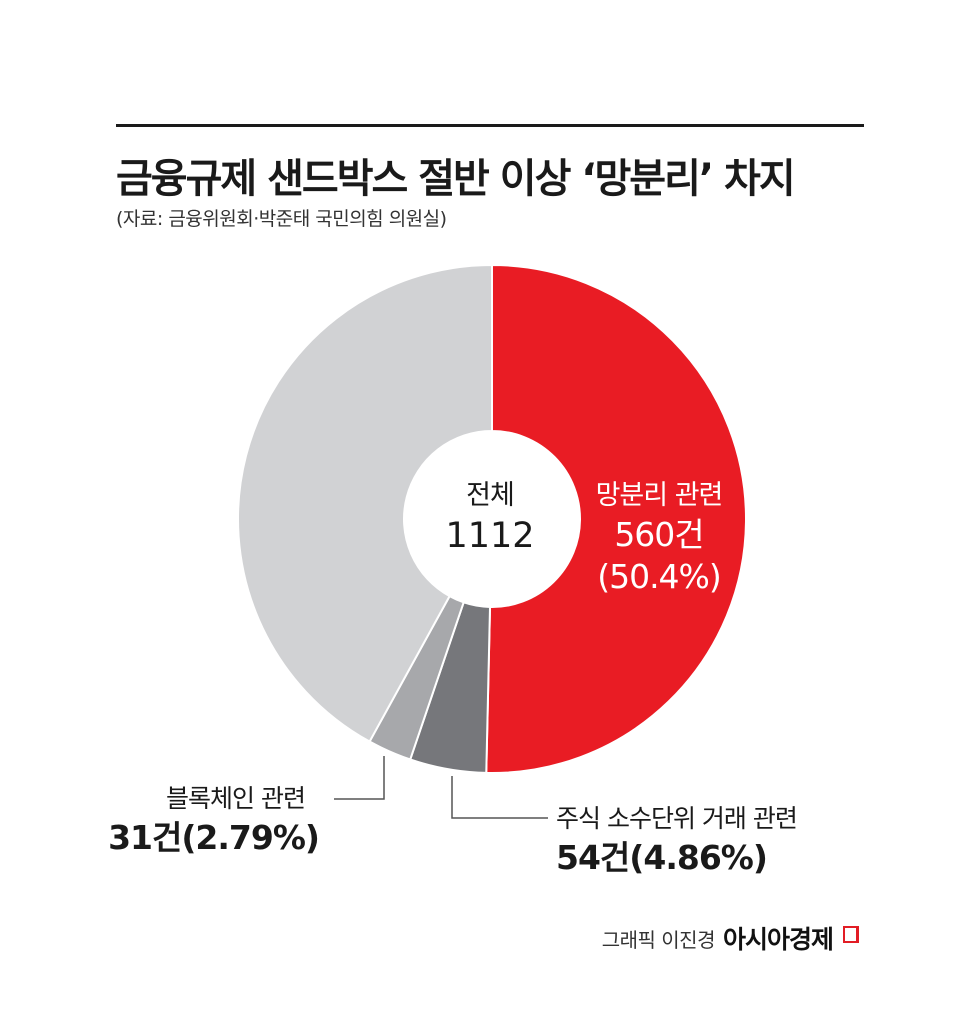 This screenshot has height=1030, width=979. I want to click on slice-value-stock-fractional: 54건(4.86%), so click(662, 857).